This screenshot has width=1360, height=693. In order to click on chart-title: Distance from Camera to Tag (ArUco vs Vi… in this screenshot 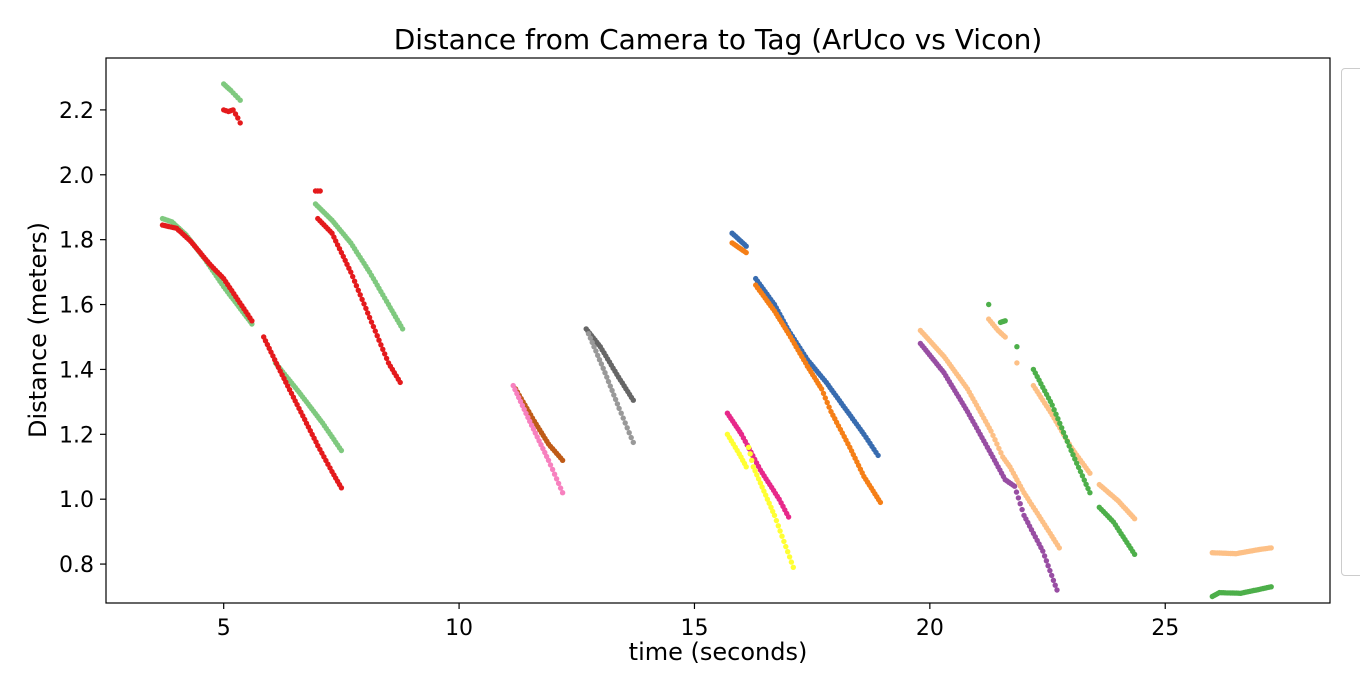, I will do `click(718, 39)`.